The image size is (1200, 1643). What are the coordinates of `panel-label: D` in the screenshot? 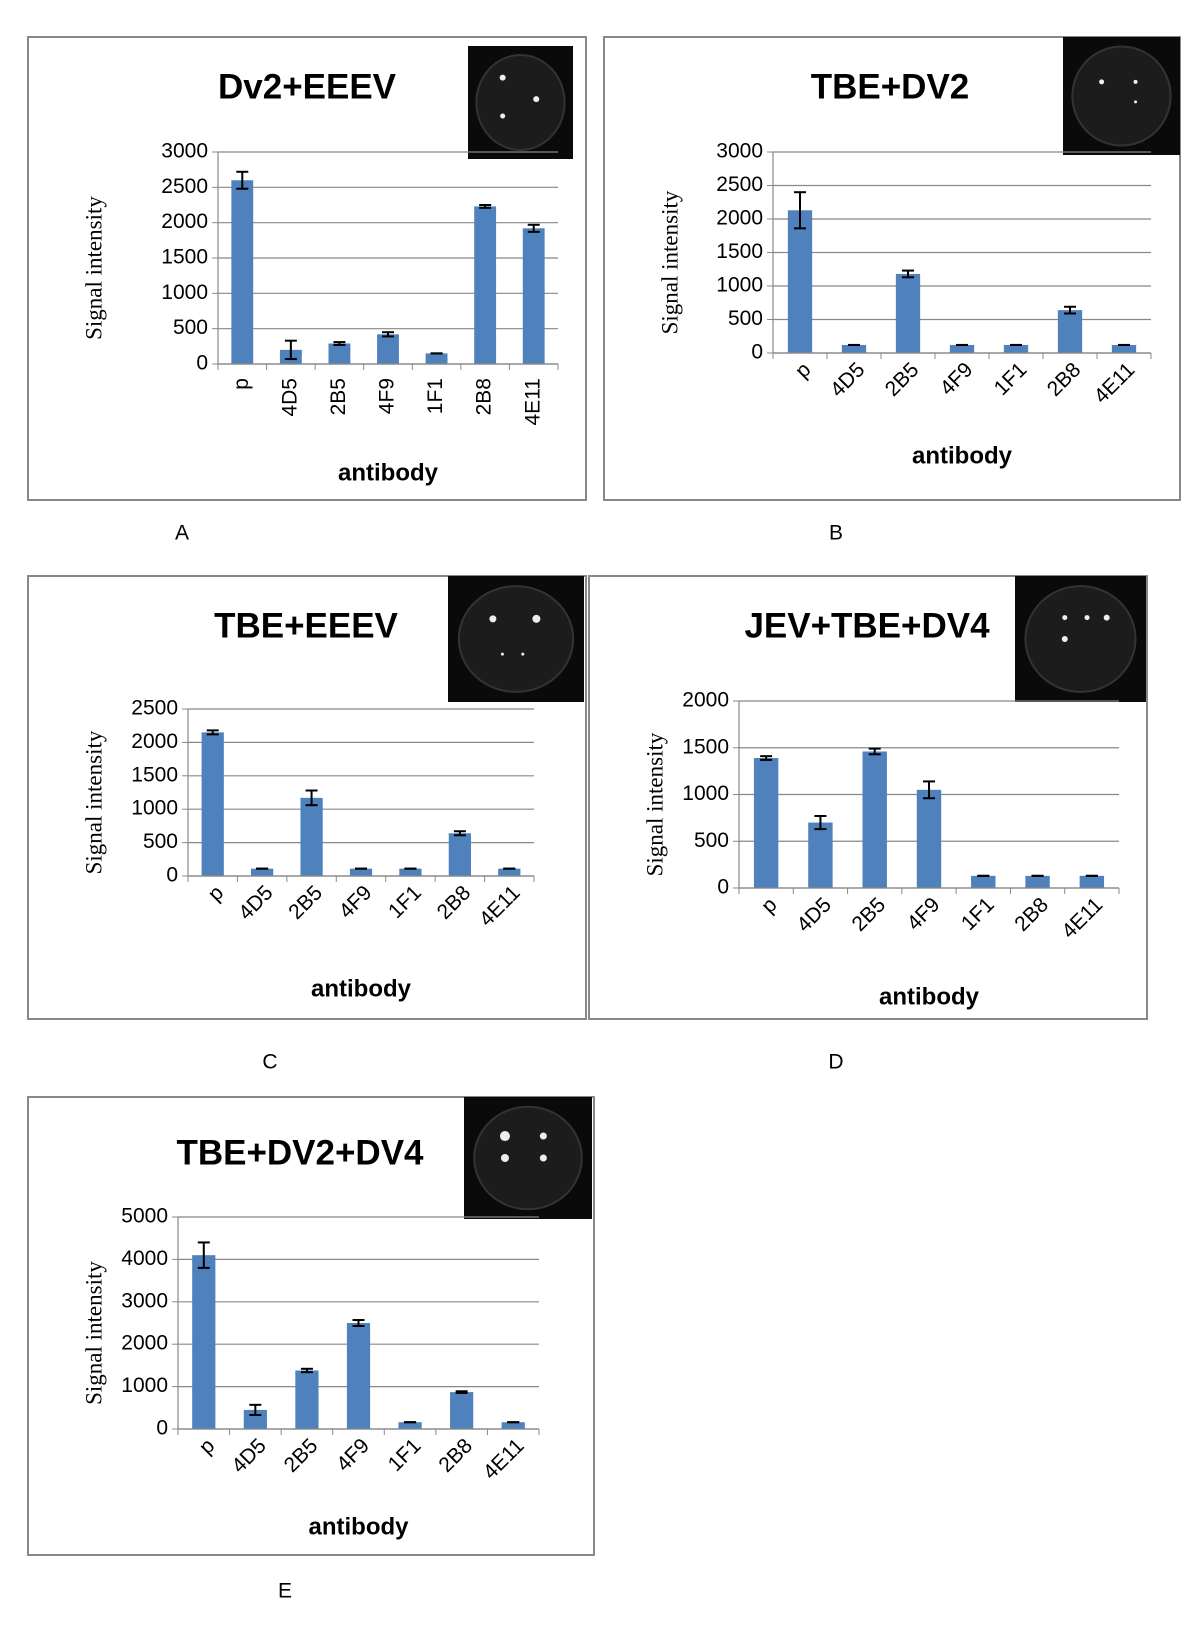 It's located at (835, 1062).